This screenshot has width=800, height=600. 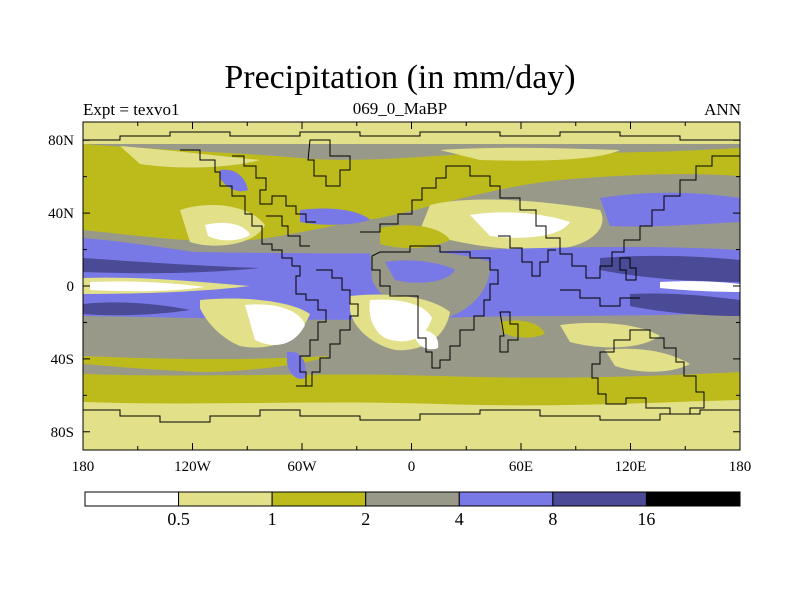 I want to click on coast-madagascar, so click(x=509, y=332).